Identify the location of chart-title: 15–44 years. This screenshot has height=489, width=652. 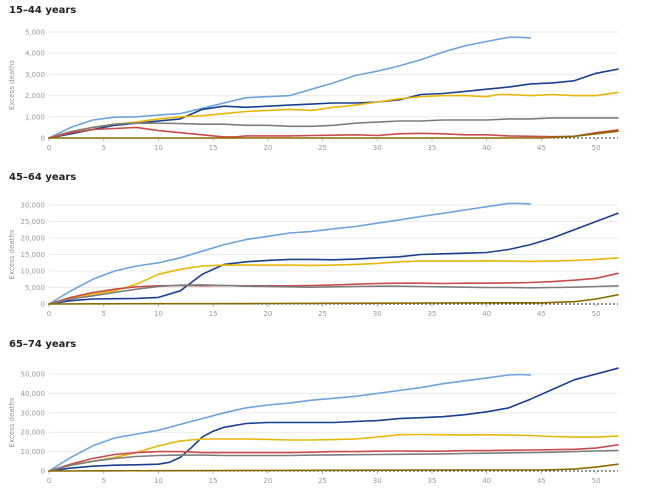
(43, 10).